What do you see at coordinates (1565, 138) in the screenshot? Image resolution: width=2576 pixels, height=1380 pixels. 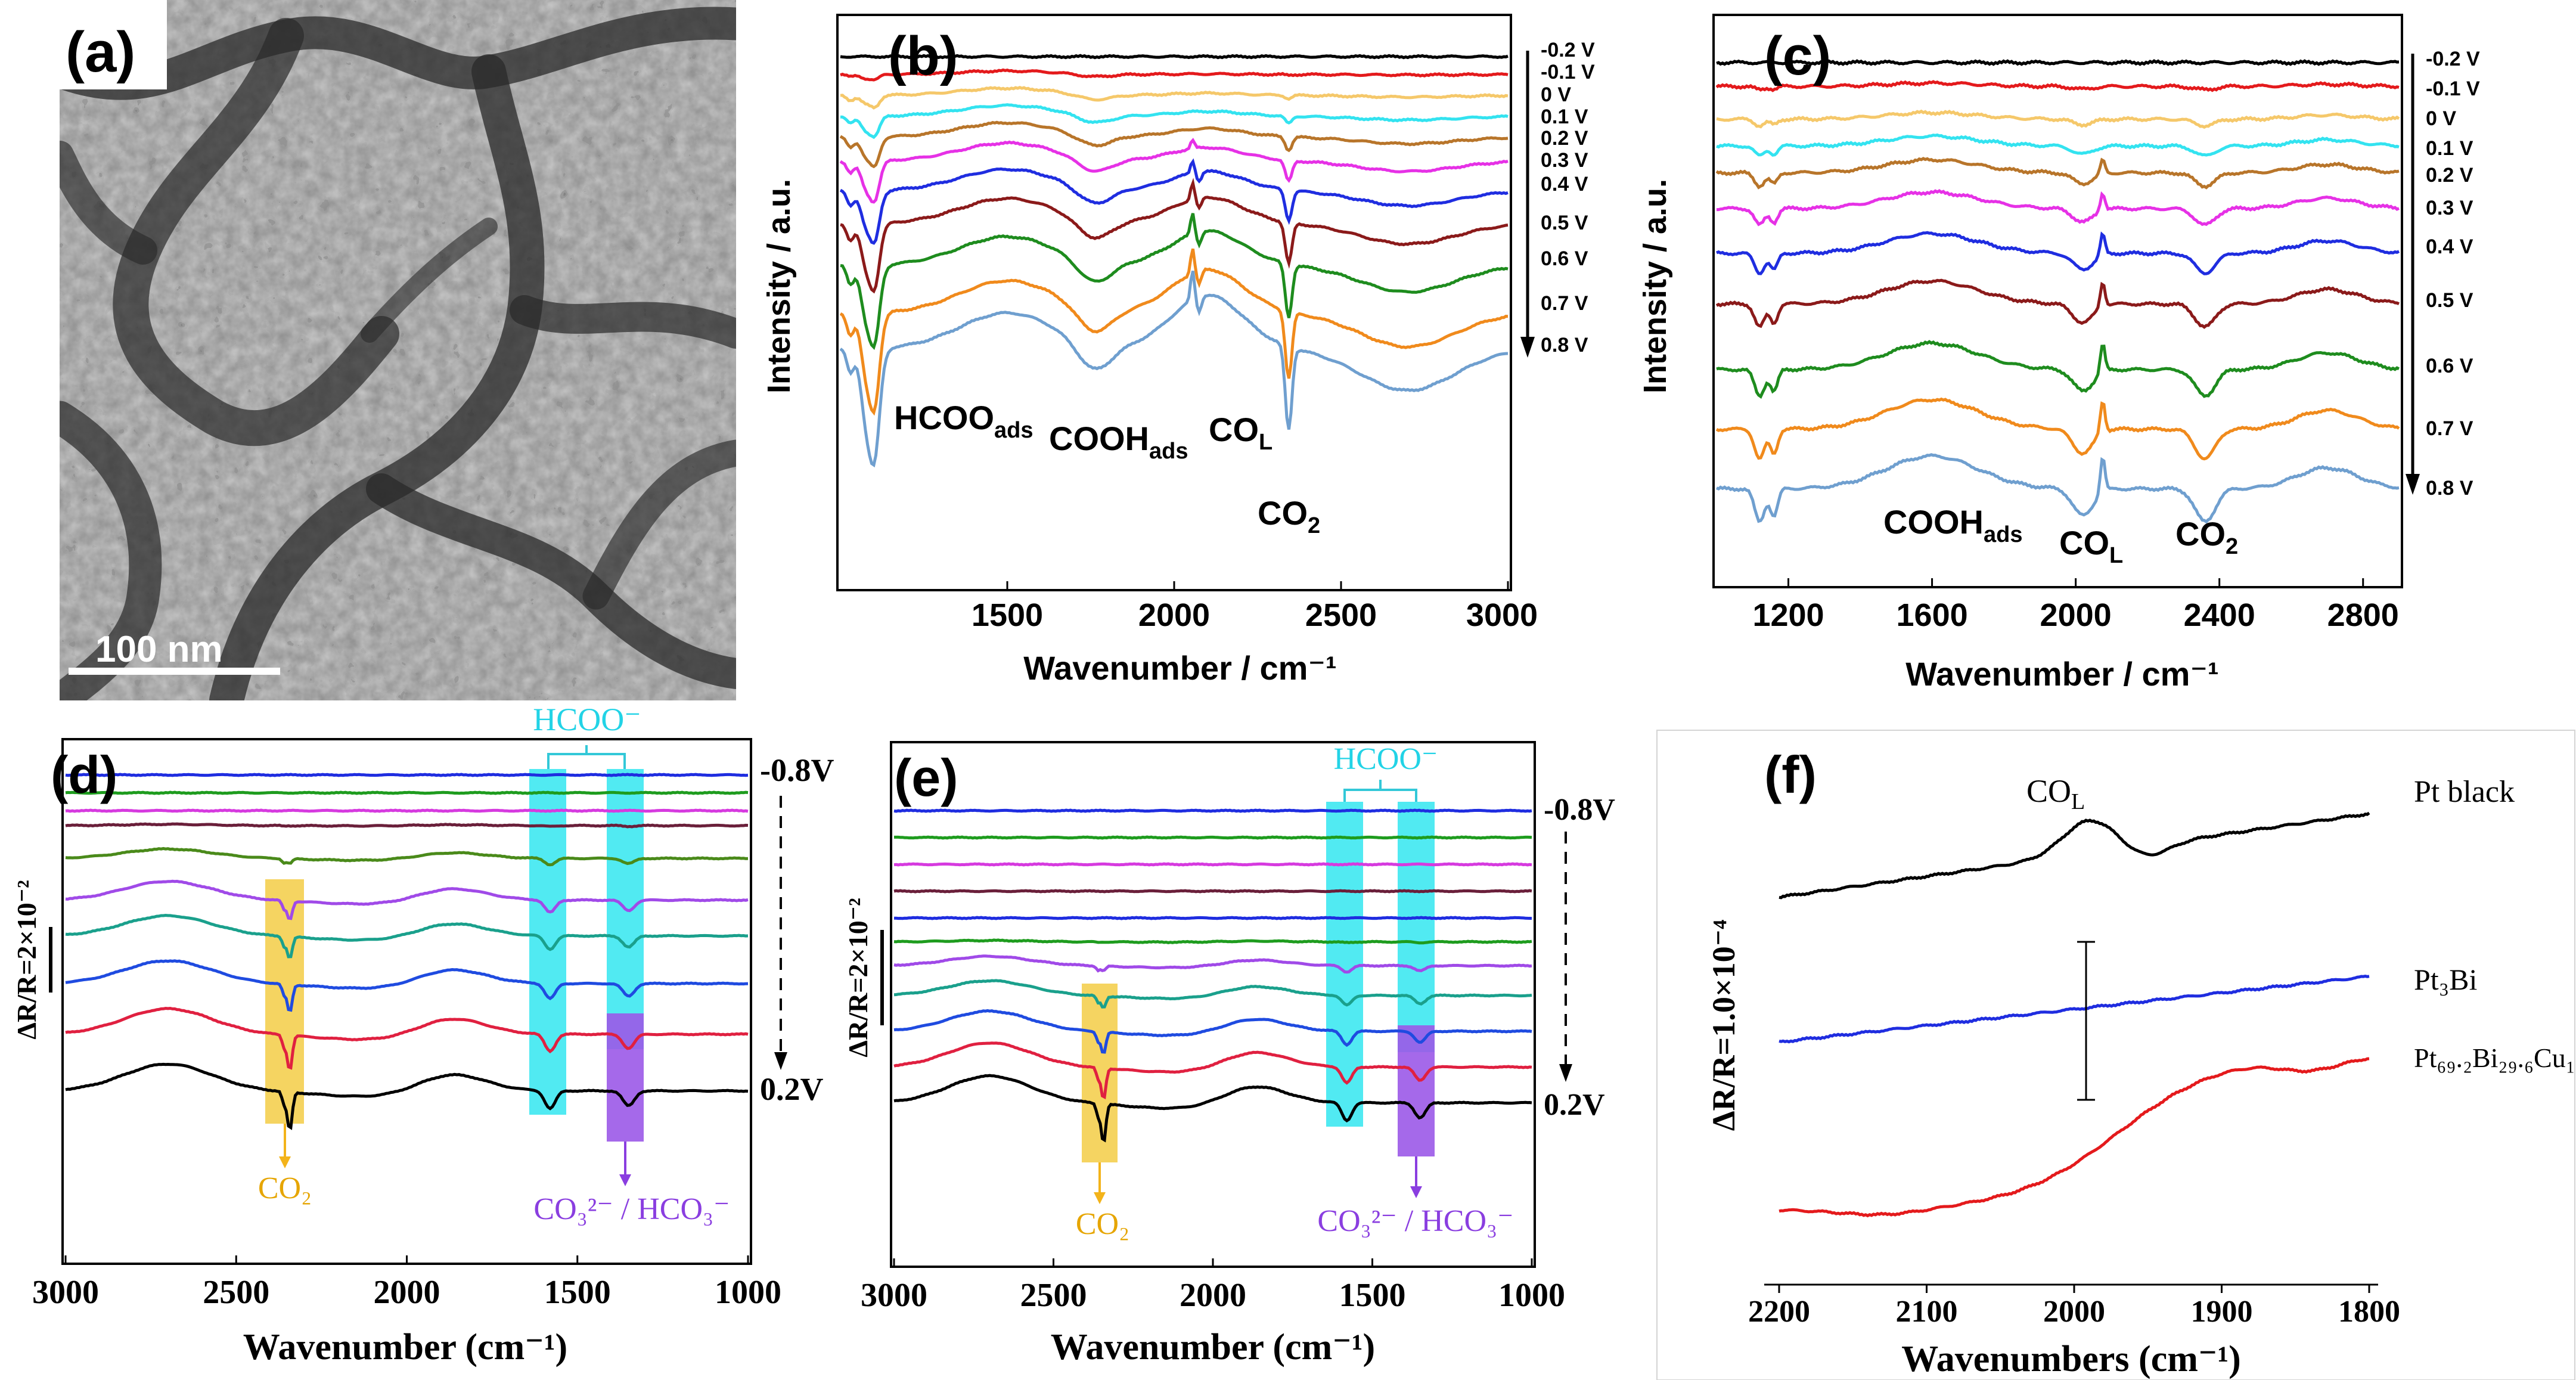 I see `potential-label-b: 0.2 V` at bounding box center [1565, 138].